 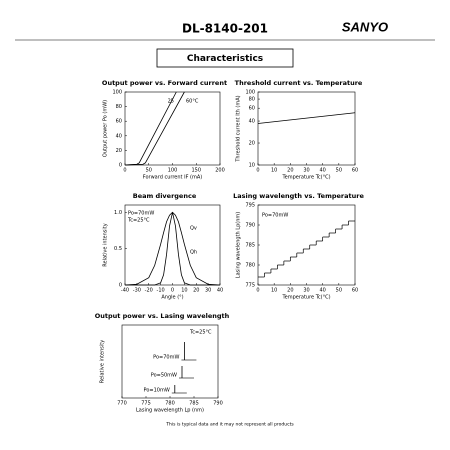 I want to click on section-box, so click(x=225, y=58).